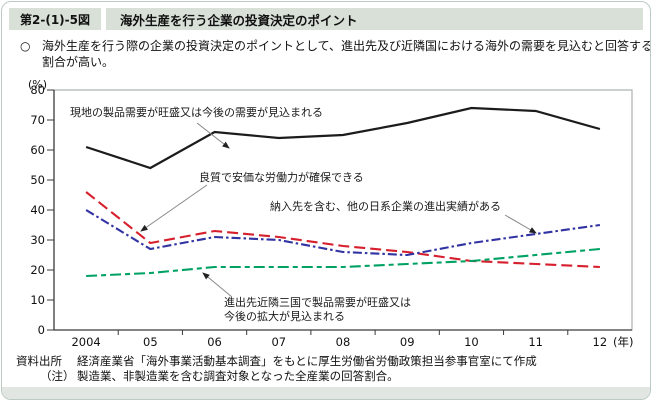 This screenshot has width=652, height=401. What do you see at coordinates (238, 376) in the screenshot?
I see `note-text: 製造業、非製造業を含む調査対象となった全産業の回答割合。` at bounding box center [238, 376].